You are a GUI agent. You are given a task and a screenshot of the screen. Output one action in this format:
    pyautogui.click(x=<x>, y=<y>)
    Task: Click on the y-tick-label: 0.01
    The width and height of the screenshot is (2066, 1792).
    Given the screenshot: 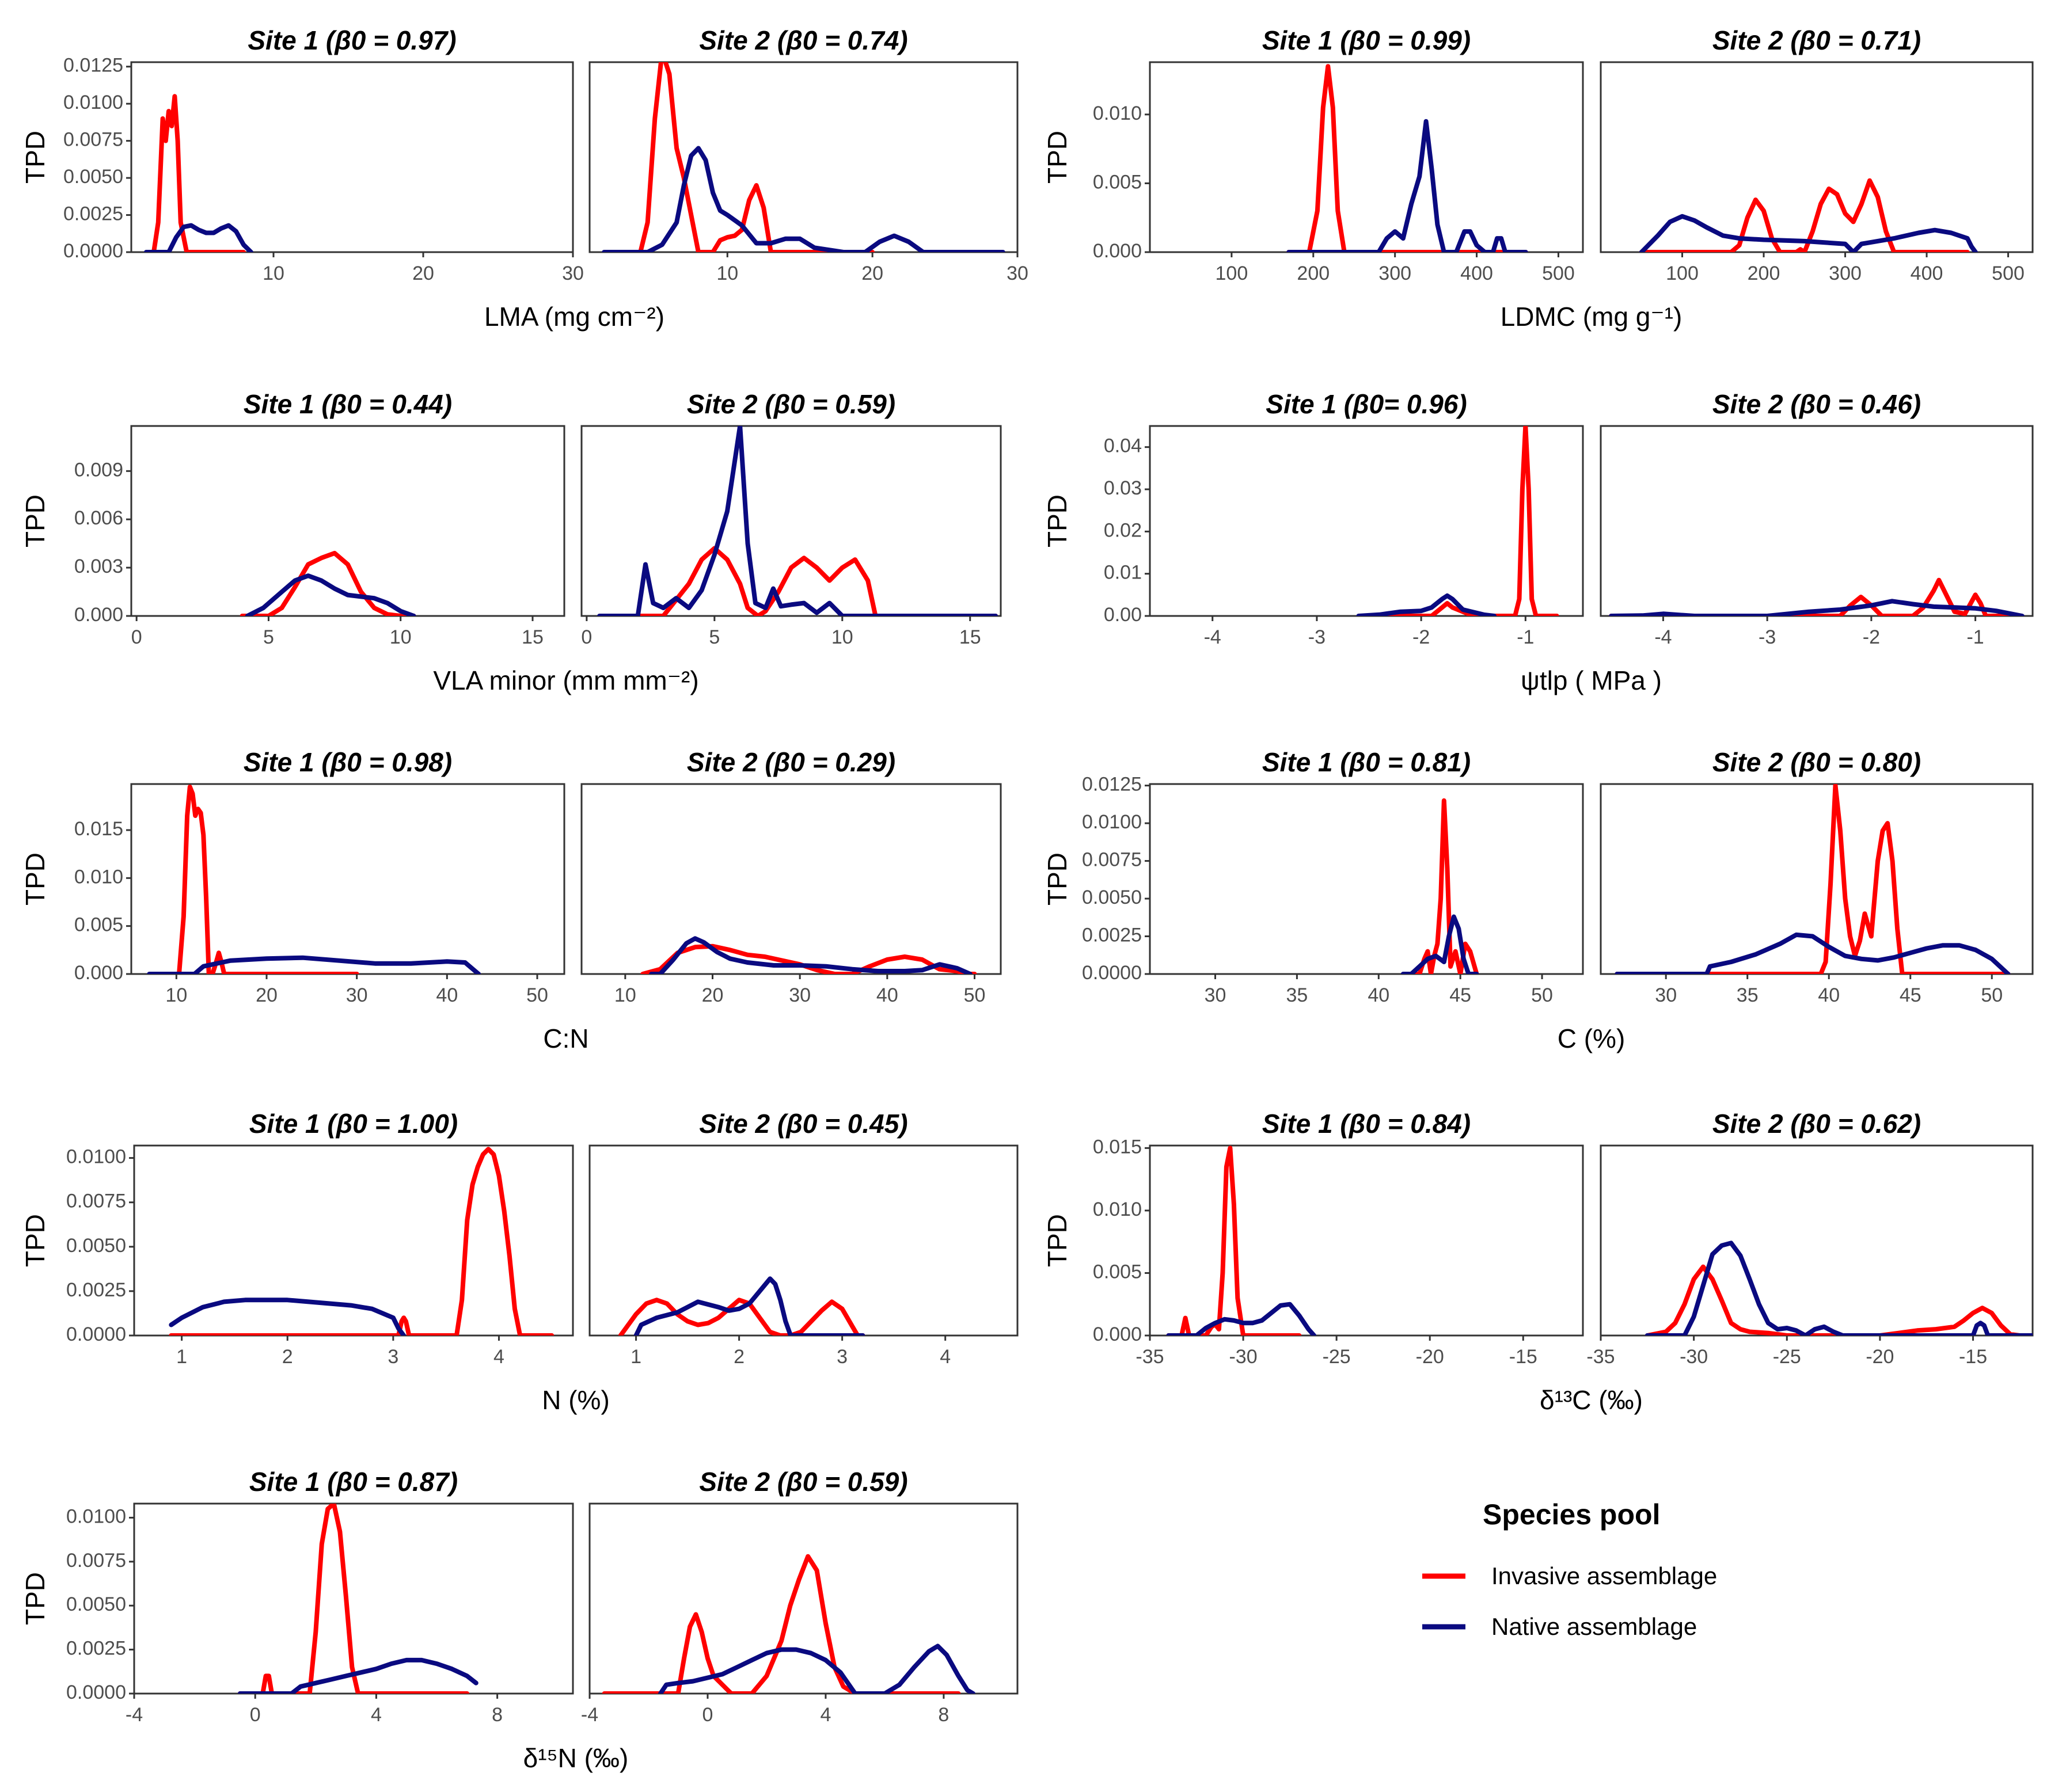 What is the action you would take?
    pyautogui.click(x=1123, y=573)
    